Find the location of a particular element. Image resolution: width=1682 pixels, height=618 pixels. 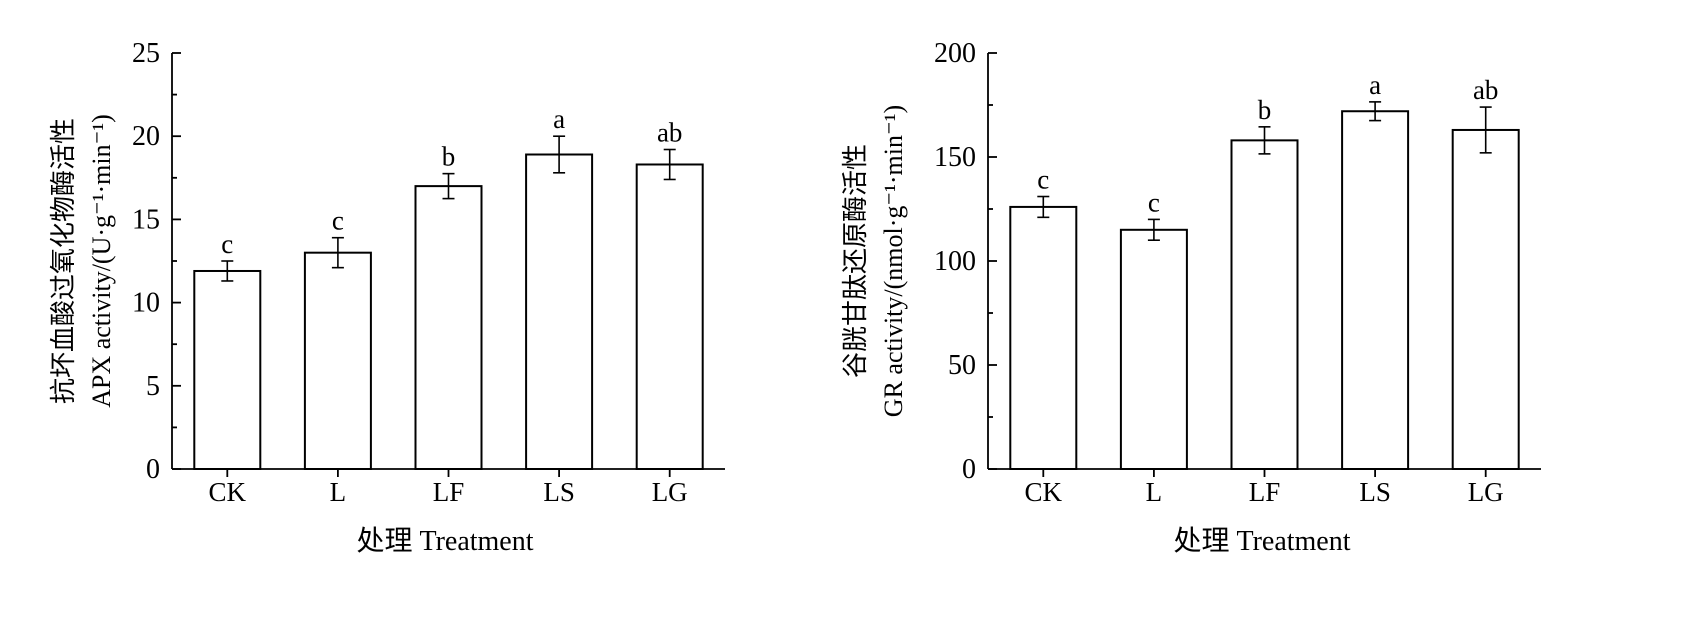

y-tick-label: 150 is located at coordinates (955, 157).